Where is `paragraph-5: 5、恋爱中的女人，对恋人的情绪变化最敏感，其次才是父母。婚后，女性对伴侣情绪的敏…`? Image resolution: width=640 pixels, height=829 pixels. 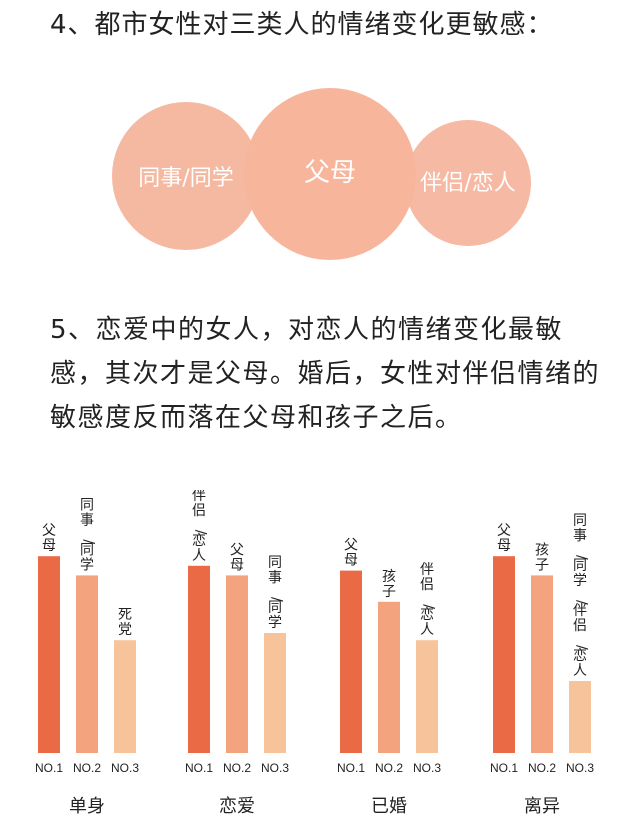
paragraph-5: 5、恋爱中的女人，对恋人的情绪变化最敏感，其次才是父母。婚后，女性对伴侣情绪的敏… is located at coordinates (325, 374).